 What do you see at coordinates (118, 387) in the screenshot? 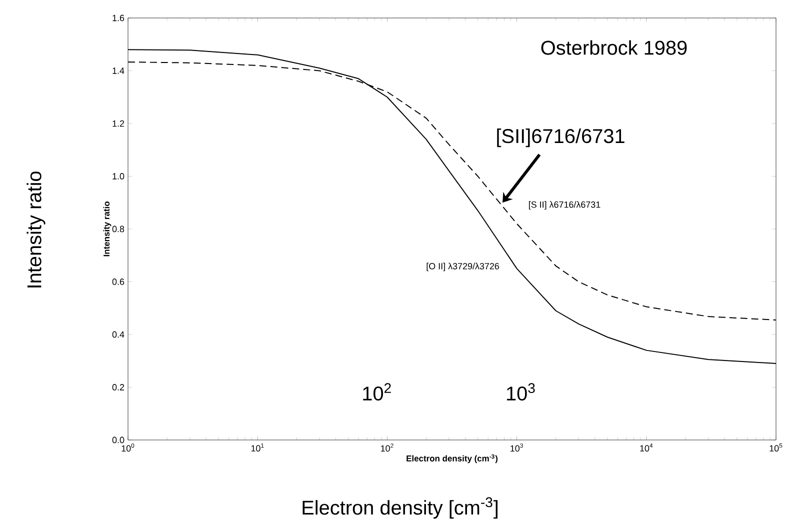
I see `y-tick-label: 0.2` at bounding box center [118, 387].